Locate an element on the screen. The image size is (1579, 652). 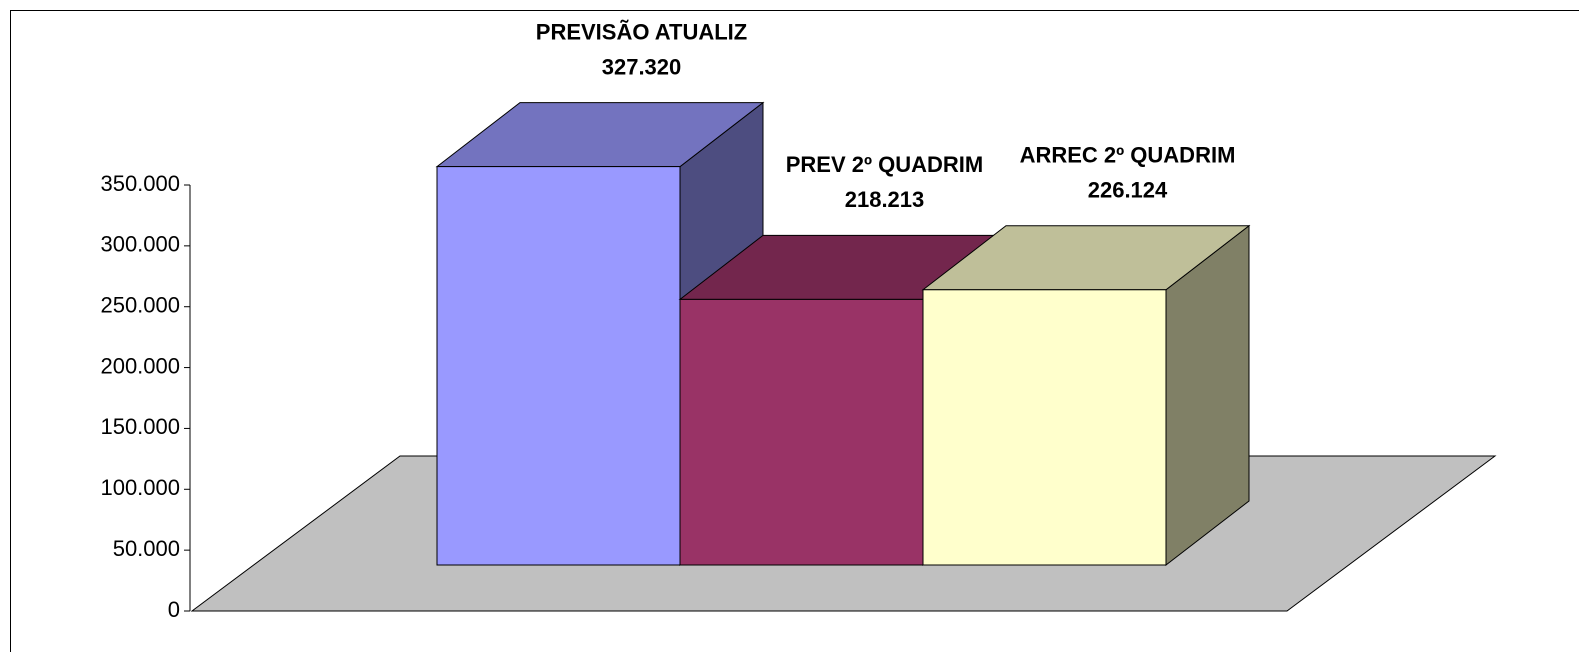
y-tick-label: 200.000 is located at coordinates (140, 365).